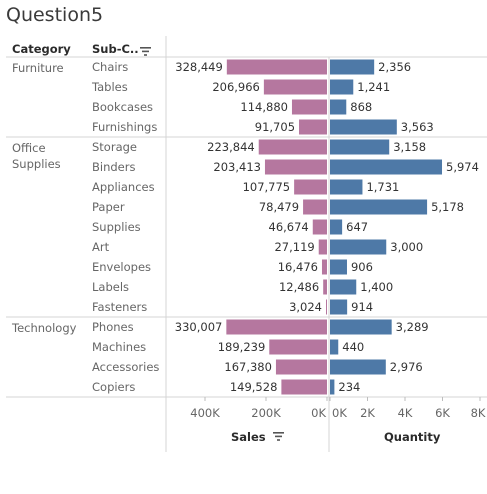 The height and width of the screenshot is (494, 487). Describe the element at coordinates (373, 87) in the screenshot. I see `quantity-value-label: 1,241` at that location.